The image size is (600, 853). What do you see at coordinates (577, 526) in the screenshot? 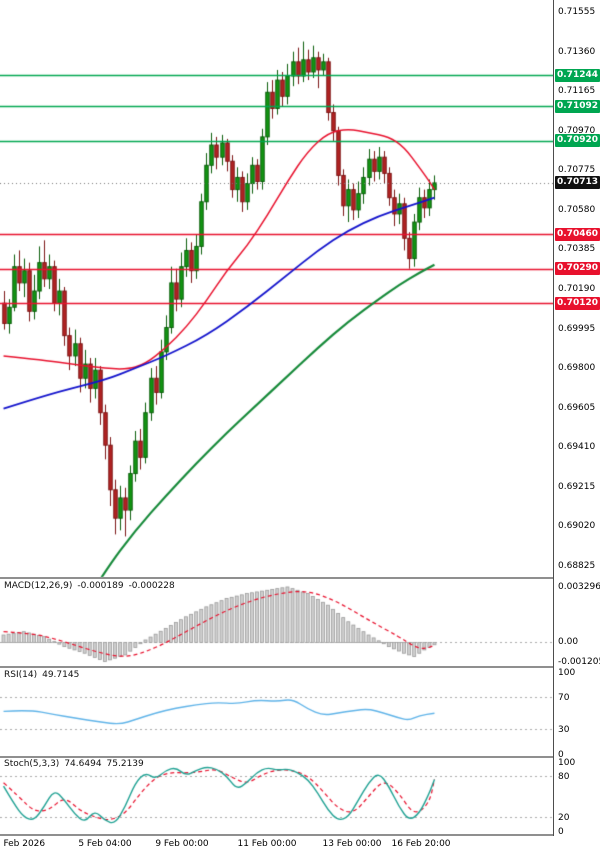
I see `price-tick-label: 0.69020` at bounding box center [577, 526].